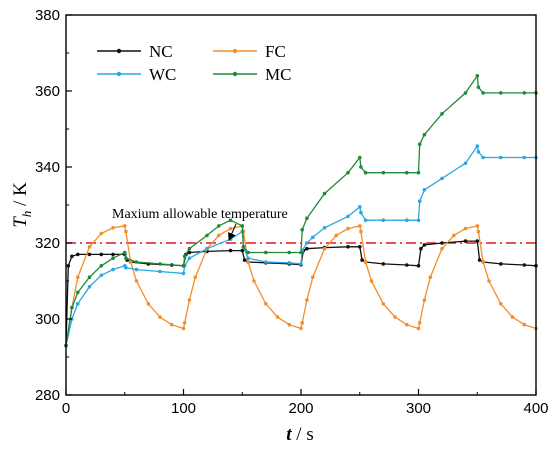  Describe the element at coordinates (194, 63) in the screenshot. I see `legend-layer: NC FC WC MC` at that location.